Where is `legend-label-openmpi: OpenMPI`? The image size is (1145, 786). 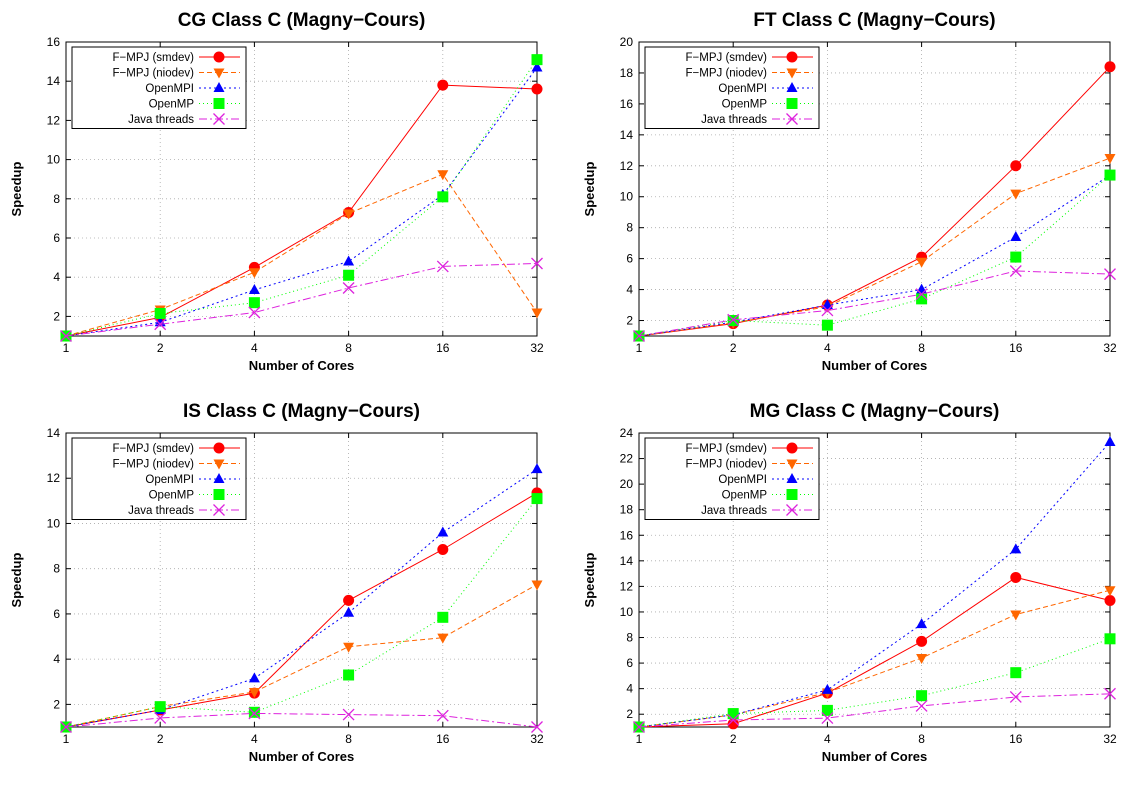 legend-label-openmpi: OpenMPI is located at coordinates (169, 480).